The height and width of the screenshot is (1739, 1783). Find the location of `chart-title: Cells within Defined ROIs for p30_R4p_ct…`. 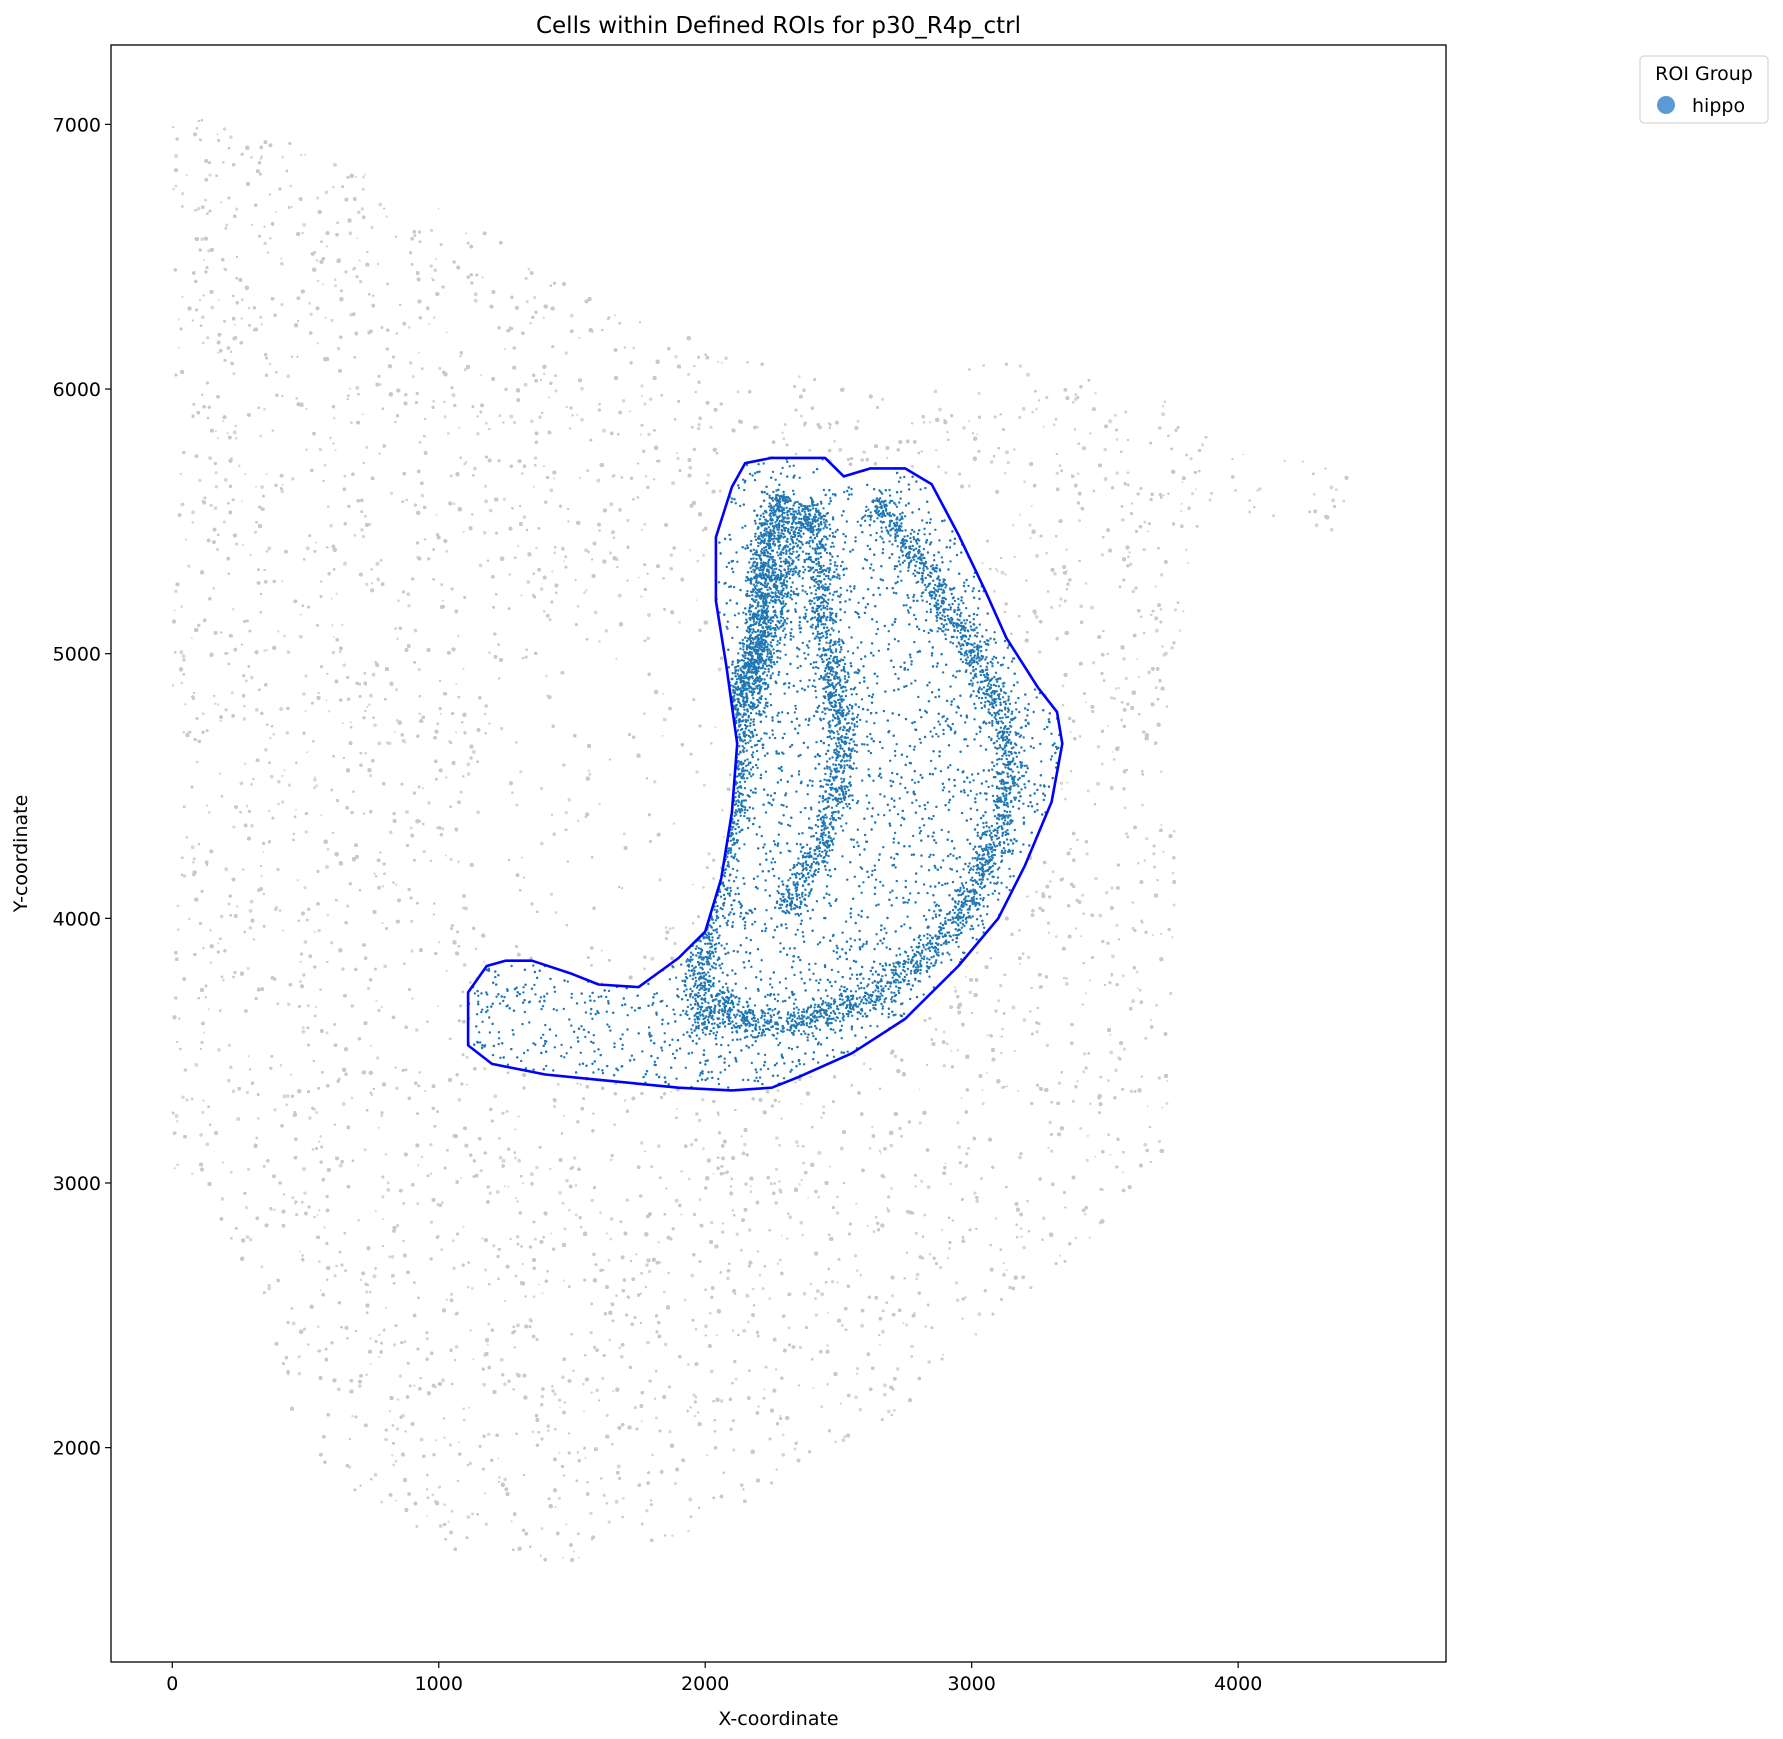

chart-title: Cells within Defined ROIs for p30_R4p_ct… is located at coordinates (778, 26).